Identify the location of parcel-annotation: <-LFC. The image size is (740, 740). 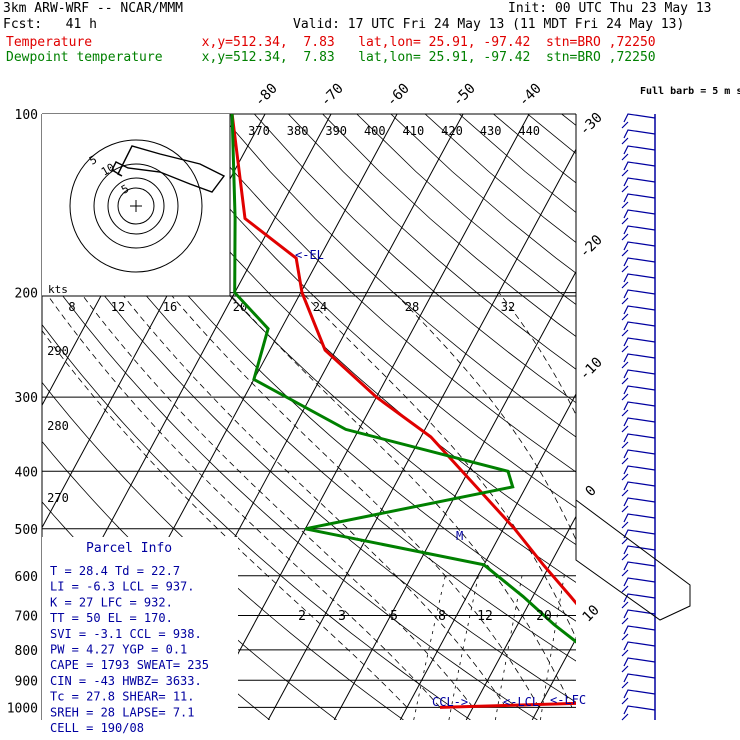
(568, 700).